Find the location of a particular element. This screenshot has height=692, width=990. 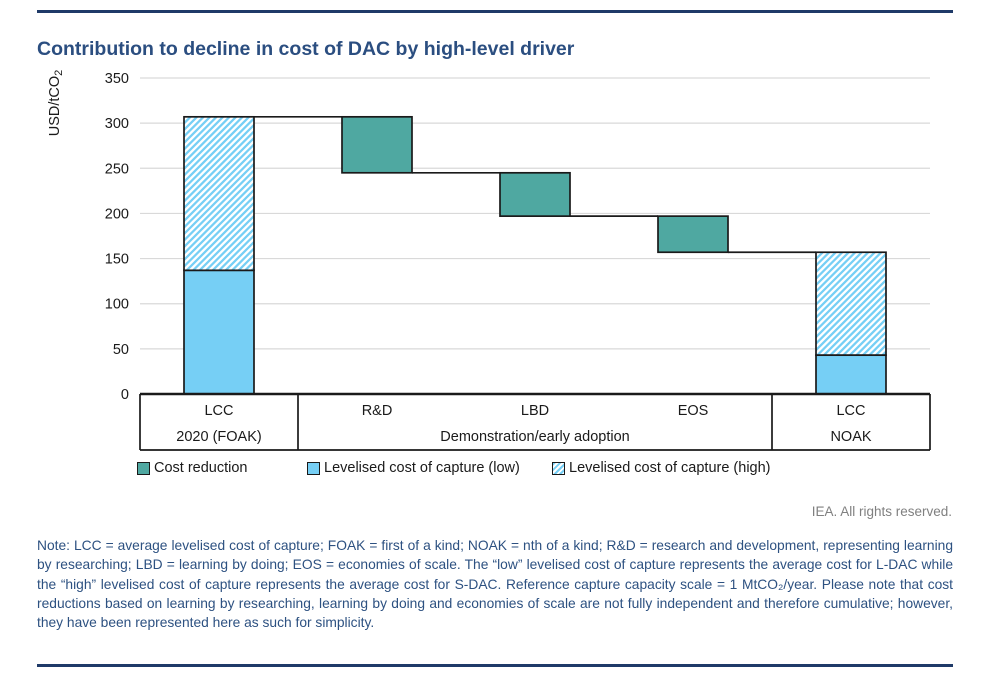

x-category-label: LBD is located at coordinates (535, 411).